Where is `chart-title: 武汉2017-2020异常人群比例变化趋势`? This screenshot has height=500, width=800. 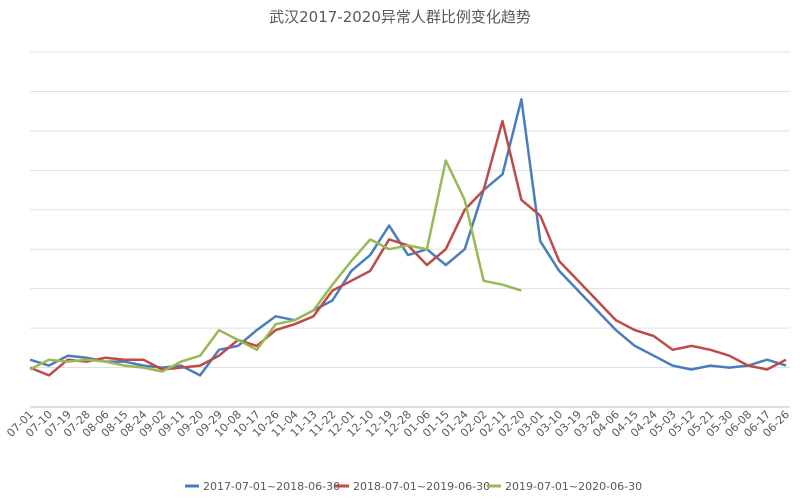
chart-title: 武汉2017-2020异常人群比例变化趋势 is located at coordinates (400, 17).